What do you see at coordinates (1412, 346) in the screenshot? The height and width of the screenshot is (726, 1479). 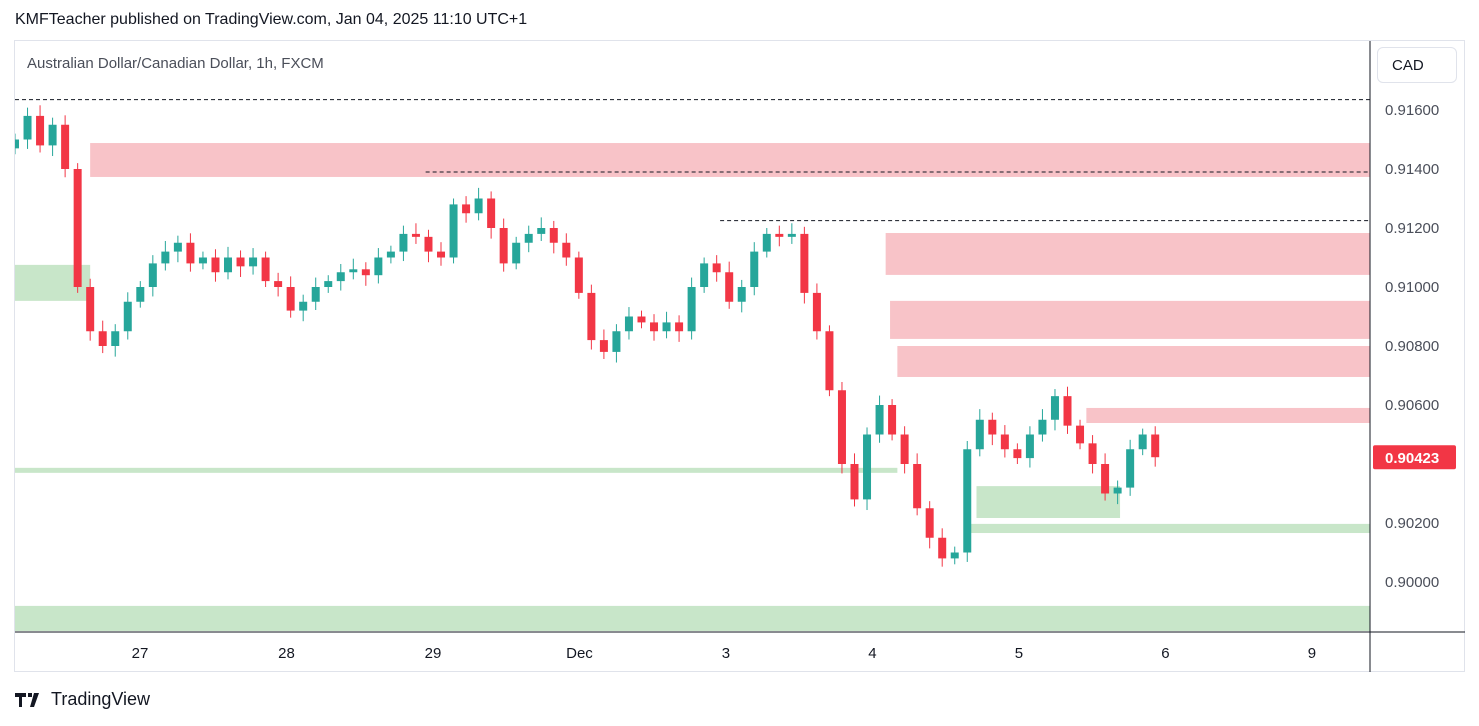 I see `price-tick-label: 0.90800` at bounding box center [1412, 346].